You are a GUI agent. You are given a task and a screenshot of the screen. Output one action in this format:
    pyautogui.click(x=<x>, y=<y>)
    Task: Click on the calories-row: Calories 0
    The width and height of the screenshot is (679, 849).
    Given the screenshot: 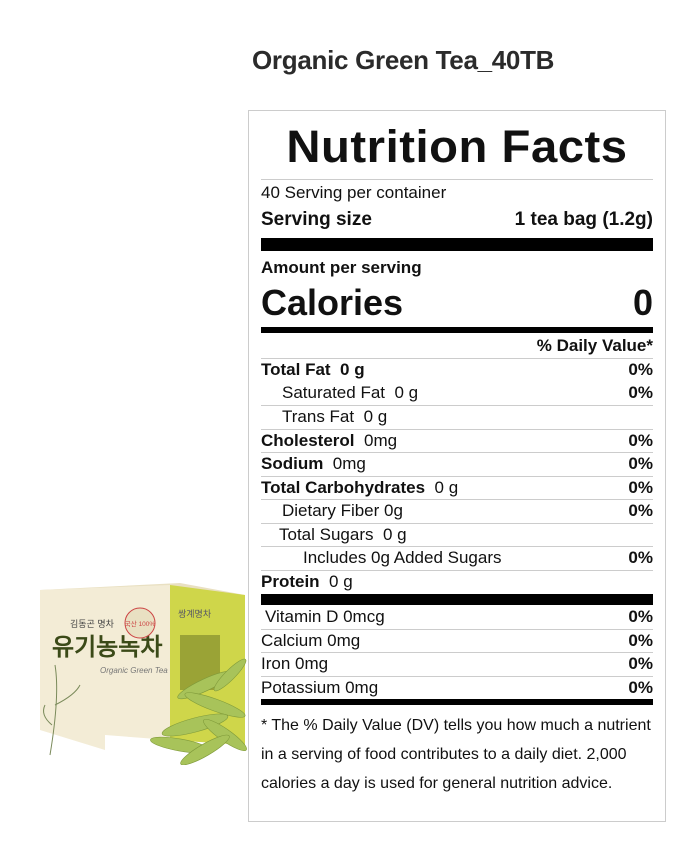 What is the action you would take?
    pyautogui.click(x=457, y=302)
    